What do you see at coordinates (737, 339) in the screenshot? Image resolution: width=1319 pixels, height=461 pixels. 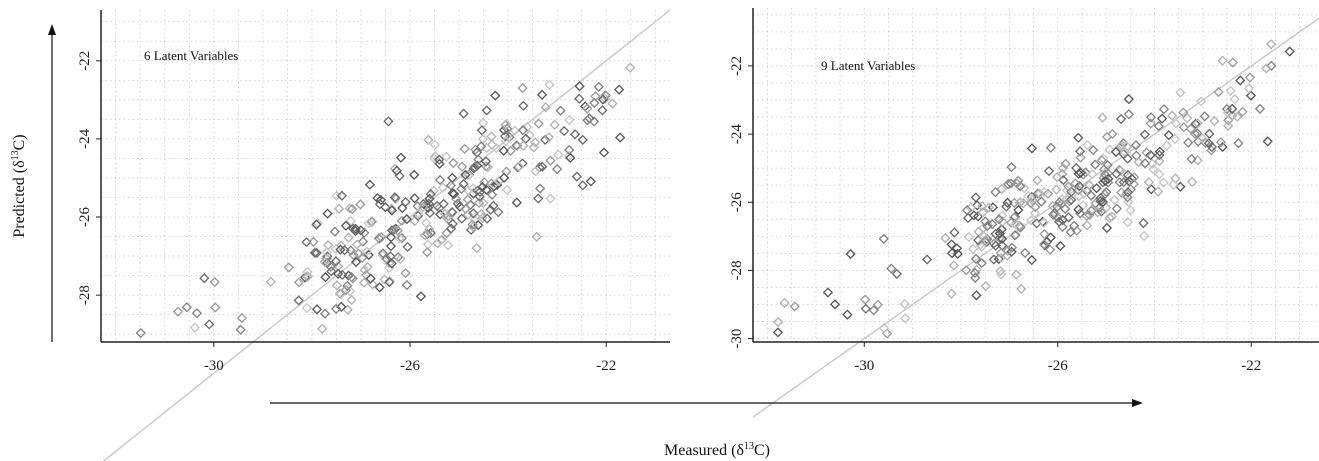 I see `y-tick-label: -30` at bounding box center [737, 339].